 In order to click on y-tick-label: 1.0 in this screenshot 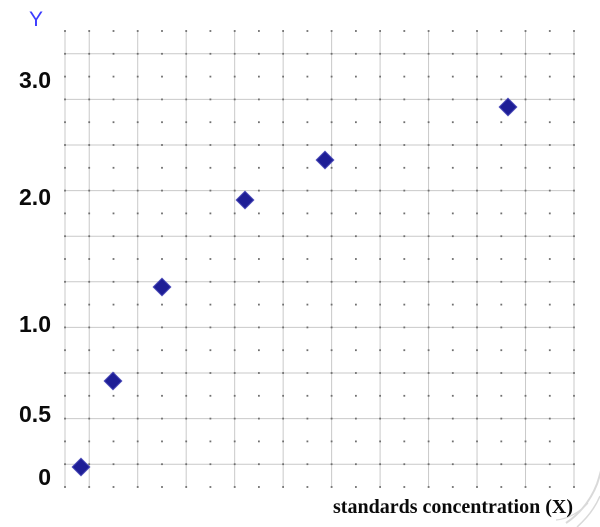, I will do `click(35, 324)`.